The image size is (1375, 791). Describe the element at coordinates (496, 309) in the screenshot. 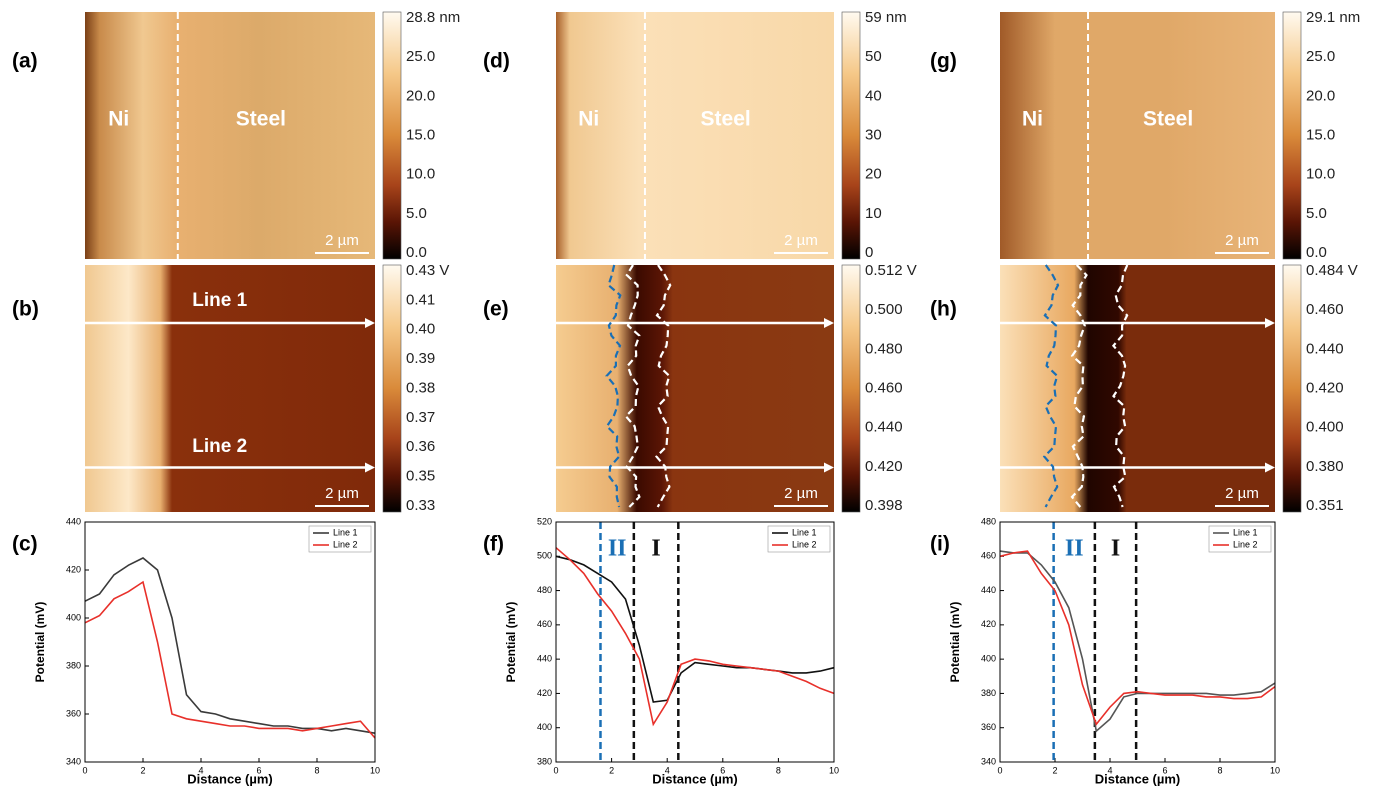

I see `panel-label: (e)` at that location.